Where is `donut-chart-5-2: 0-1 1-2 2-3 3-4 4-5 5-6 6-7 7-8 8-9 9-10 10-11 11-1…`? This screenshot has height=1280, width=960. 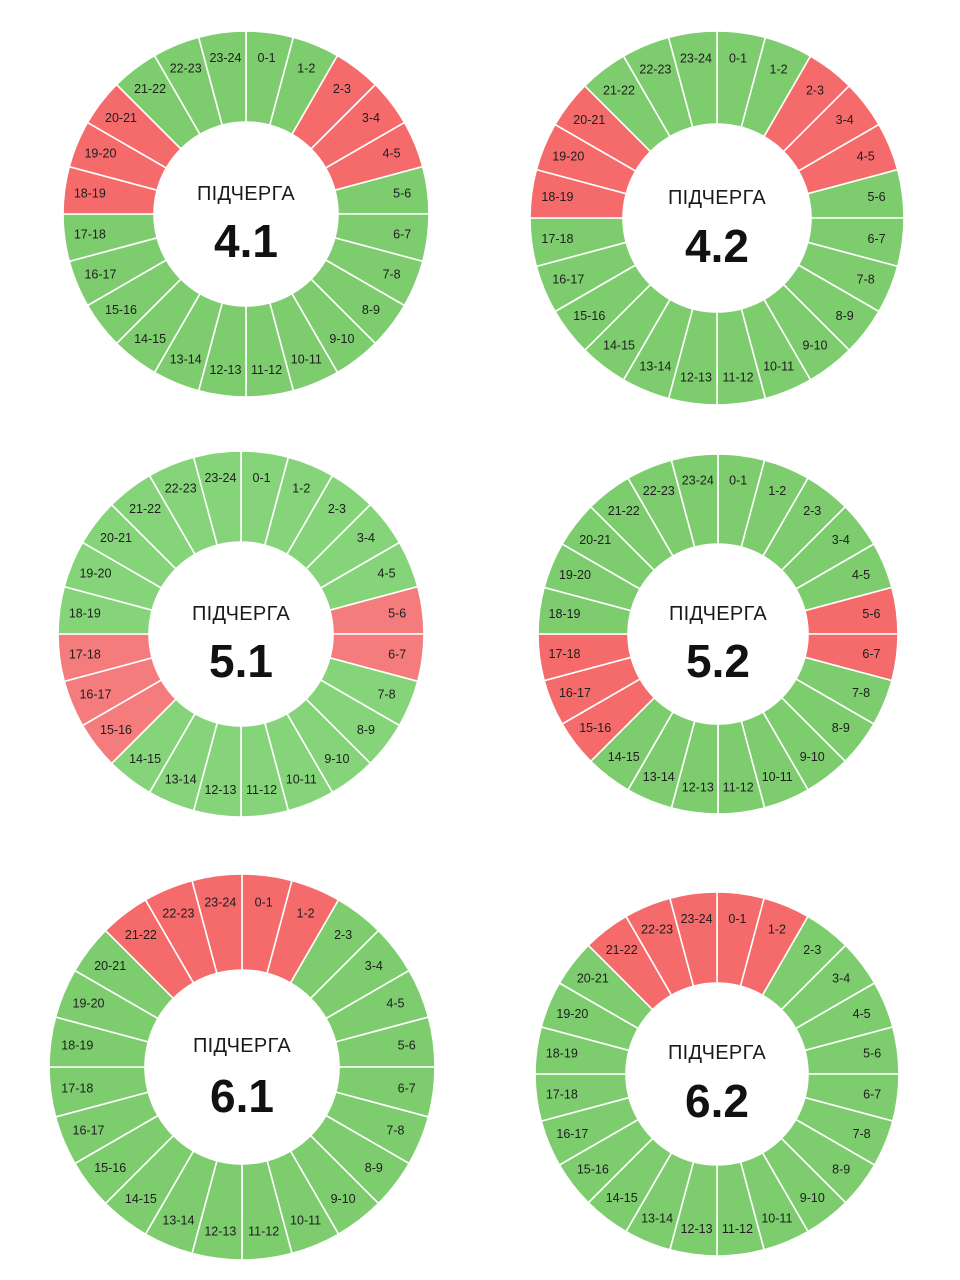
donut-chart-5-2: 0-1 1-2 2-3 3-4 4-5 5-6 6-7 7-8 8-9 9-10 10-11 11-1… is located at coordinates (718, 634).